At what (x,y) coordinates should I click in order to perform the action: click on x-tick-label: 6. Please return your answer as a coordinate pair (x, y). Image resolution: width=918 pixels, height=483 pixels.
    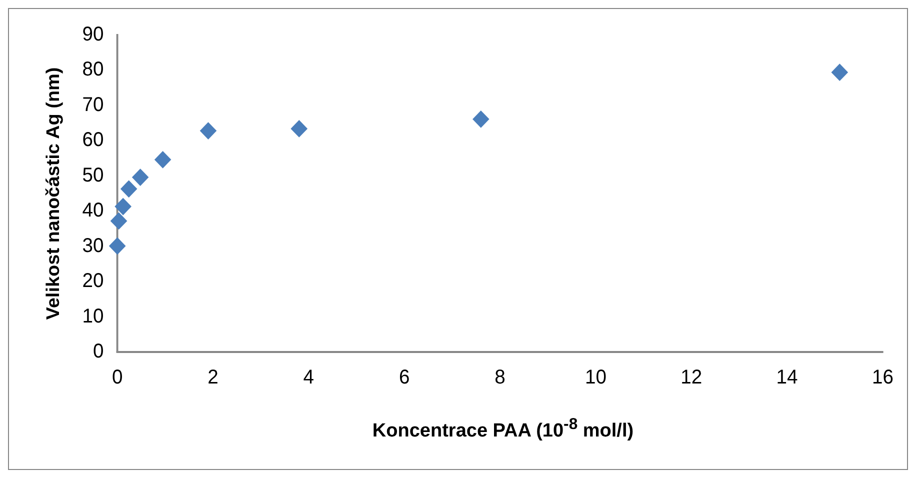
    Looking at the image, I should click on (404, 377).